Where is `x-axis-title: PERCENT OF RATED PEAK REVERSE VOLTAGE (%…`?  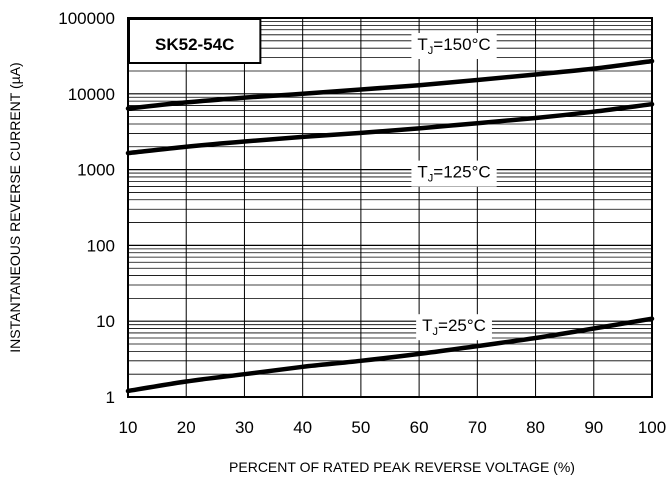
x-axis-title: PERCENT OF RATED PEAK REVERSE VOLTAGE (%… is located at coordinates (402, 467).